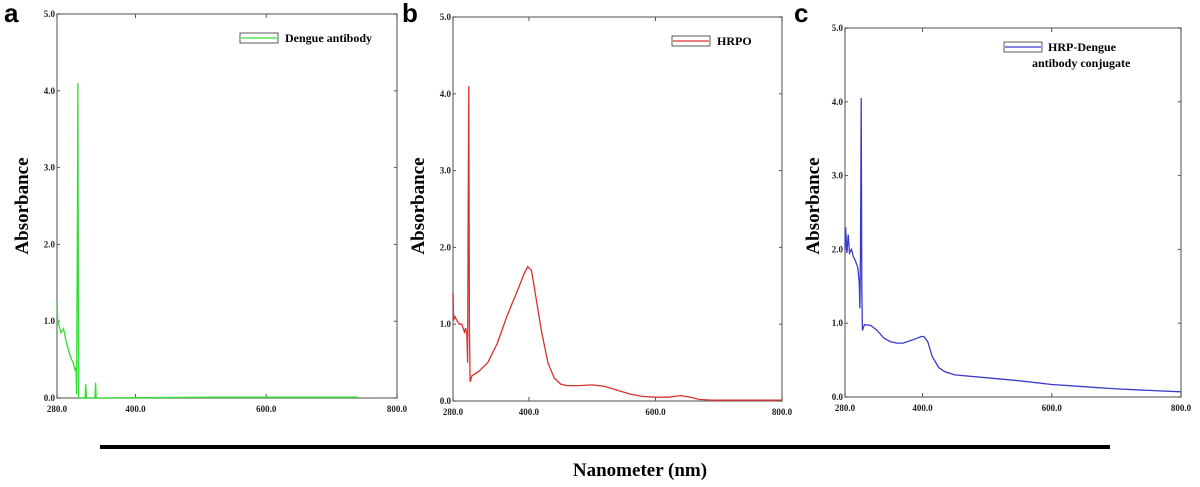  What do you see at coordinates (328, 38) in the screenshot?
I see `legend-label: Dengue antibody` at bounding box center [328, 38].